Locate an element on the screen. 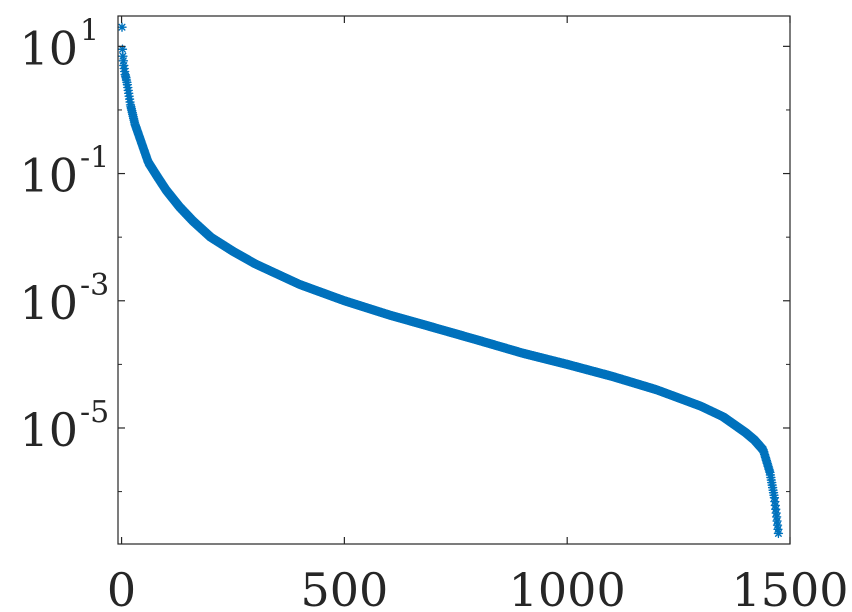 The height and width of the screenshot is (612, 852). x-tick-label: 1500 is located at coordinates (789, 587).